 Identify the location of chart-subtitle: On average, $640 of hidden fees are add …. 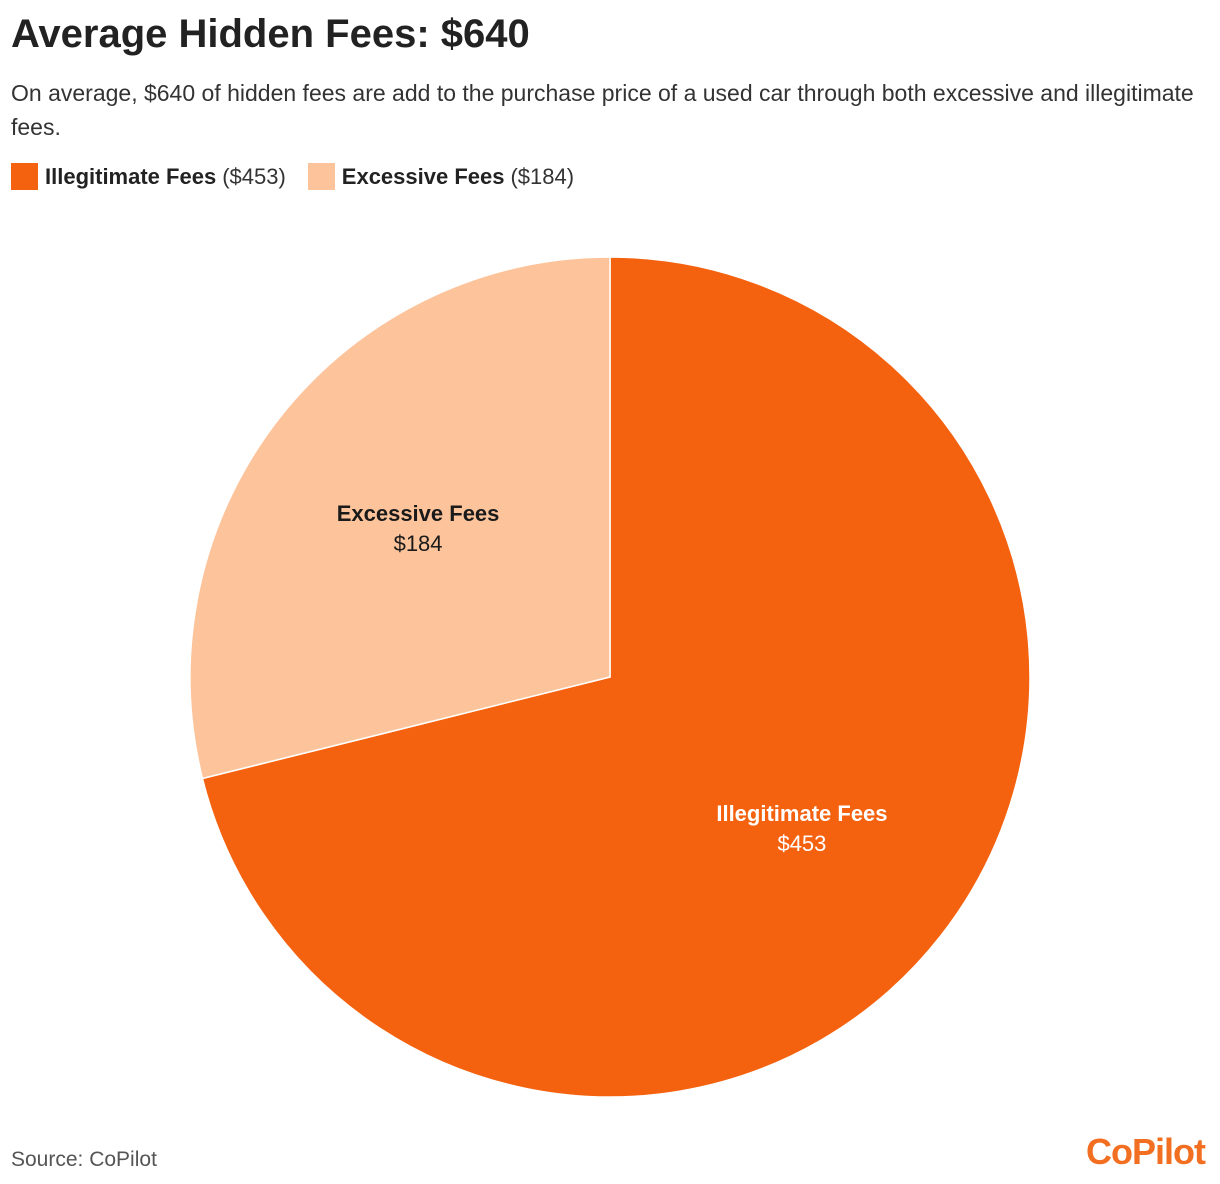
(602, 110).